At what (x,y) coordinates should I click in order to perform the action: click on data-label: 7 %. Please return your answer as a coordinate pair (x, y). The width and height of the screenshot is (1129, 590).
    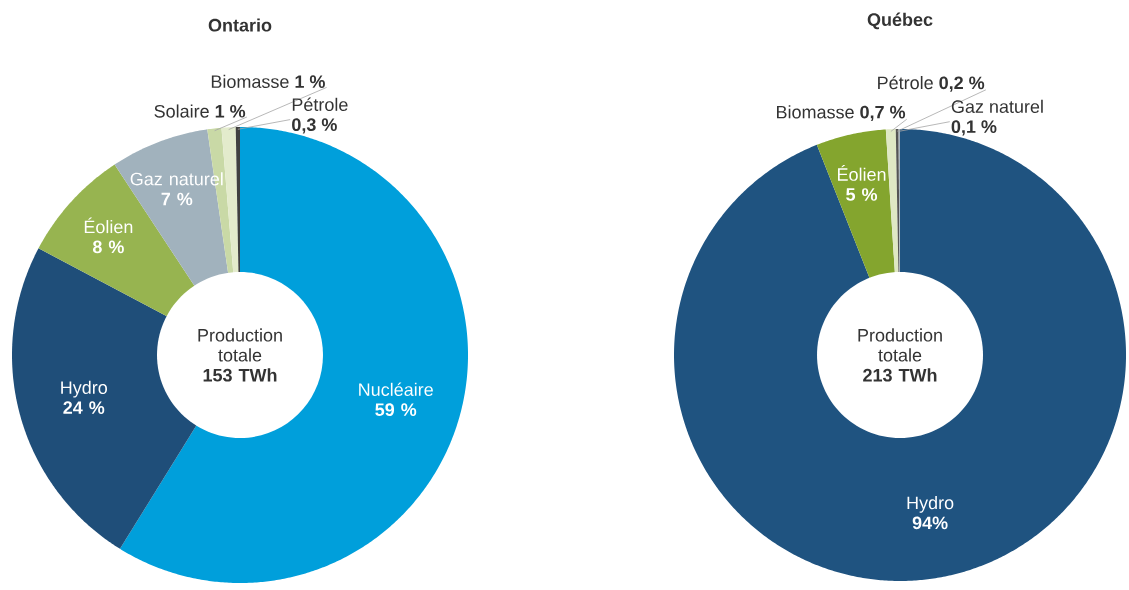
    Looking at the image, I should click on (177, 199).